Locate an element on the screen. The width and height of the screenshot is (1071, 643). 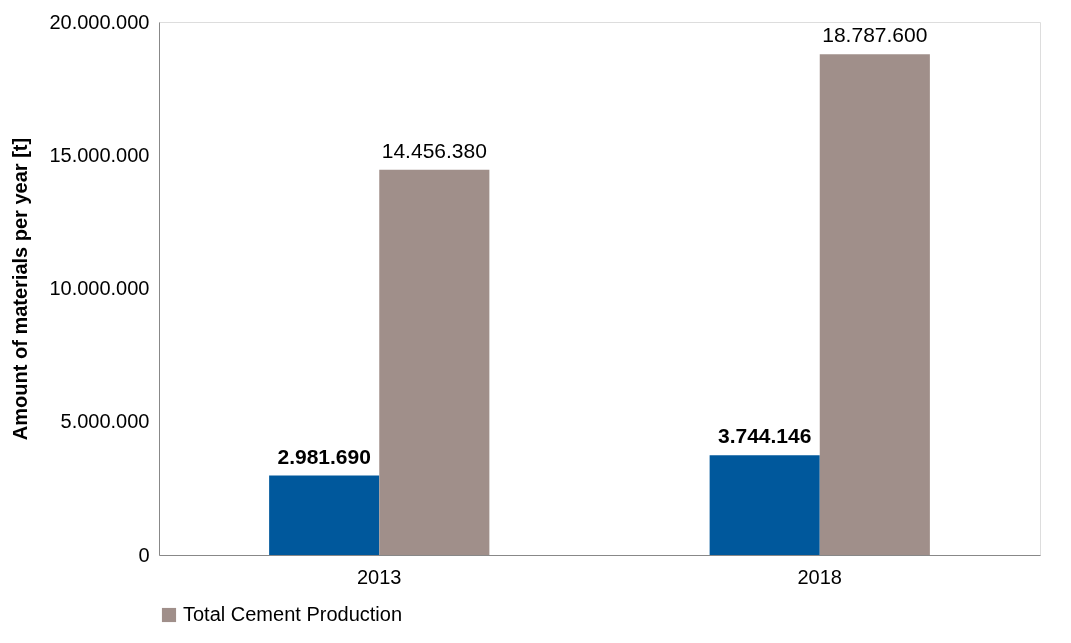
data-label: 2.981.690 is located at coordinates (324, 456).